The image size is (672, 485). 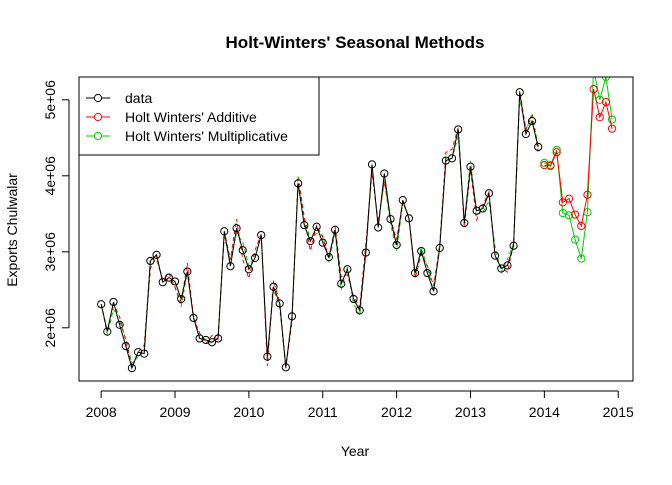 What do you see at coordinates (470, 412) in the screenshot?
I see `x-tick-label: 2013` at bounding box center [470, 412].